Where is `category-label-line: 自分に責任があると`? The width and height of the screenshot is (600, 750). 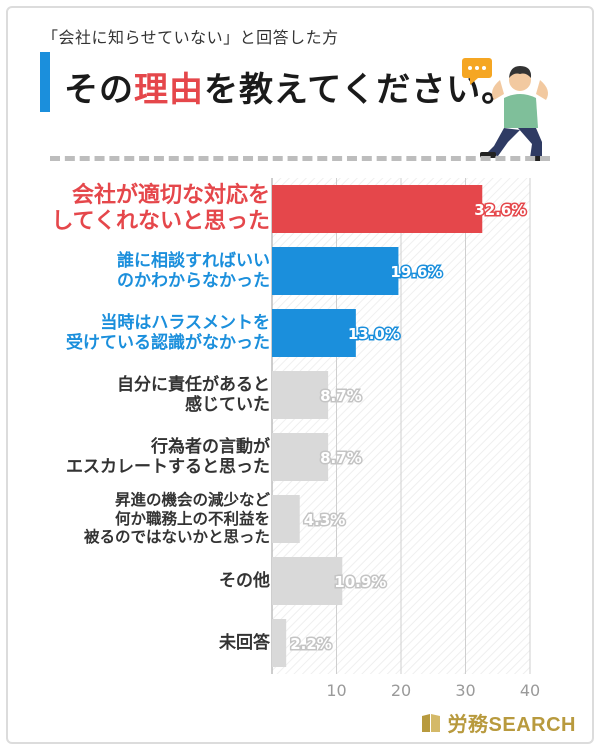
category-label-line: 自分に責任があると is located at coordinates (193, 384).